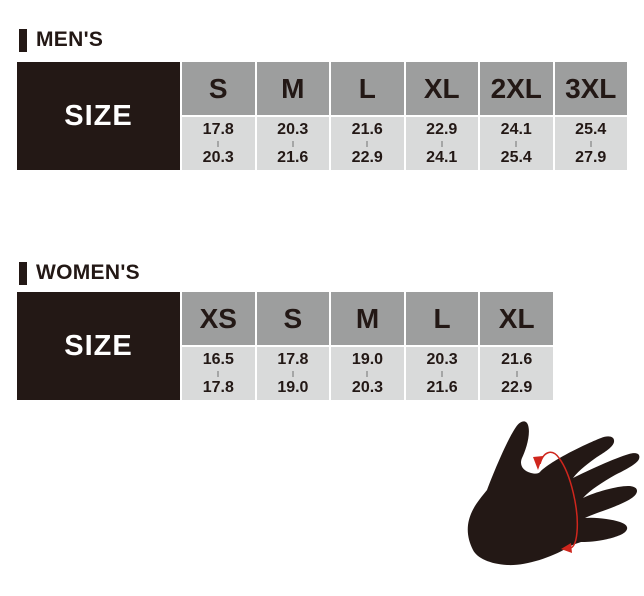 The width and height of the screenshot is (644, 596). What do you see at coordinates (218, 387) in the screenshot?
I see `range-max: 17.8` at bounding box center [218, 387].